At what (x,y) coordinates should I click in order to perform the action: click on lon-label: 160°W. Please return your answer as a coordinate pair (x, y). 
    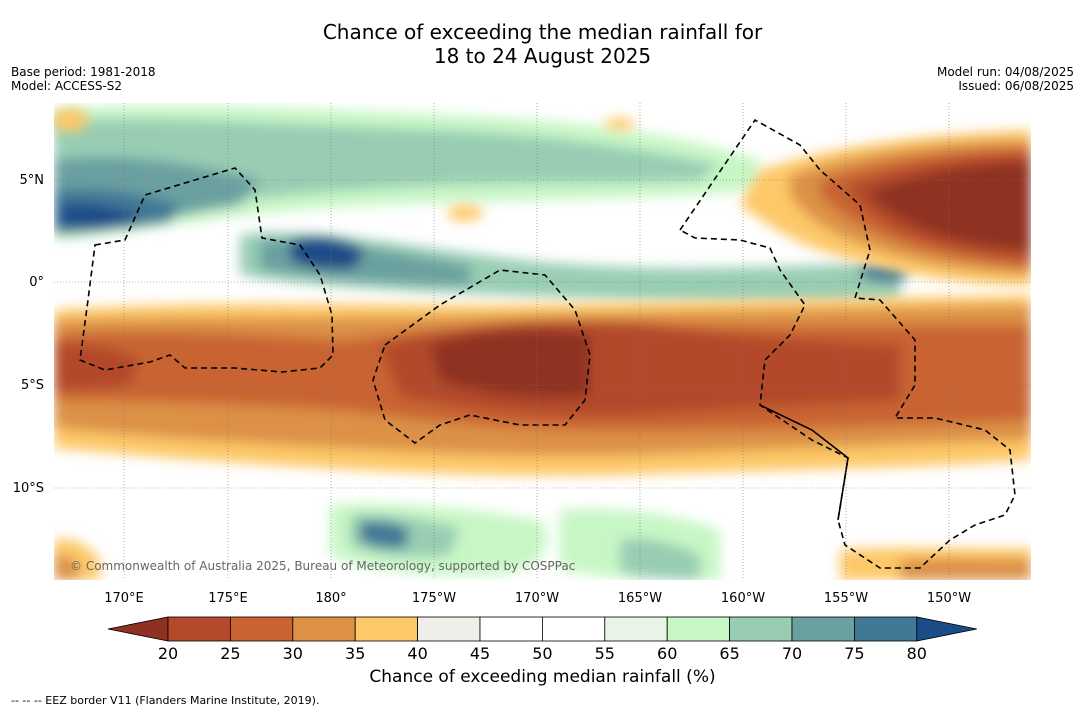
    Looking at the image, I should click on (743, 598).